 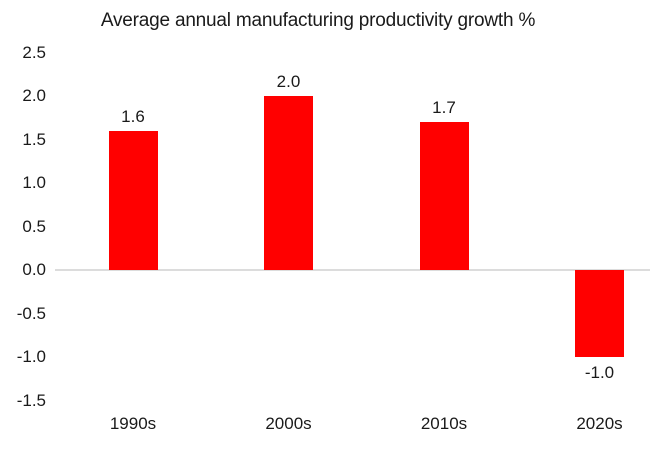 What do you see at coordinates (34, 182) in the screenshot?
I see `y-axis-tick-label: 1.0` at bounding box center [34, 182].